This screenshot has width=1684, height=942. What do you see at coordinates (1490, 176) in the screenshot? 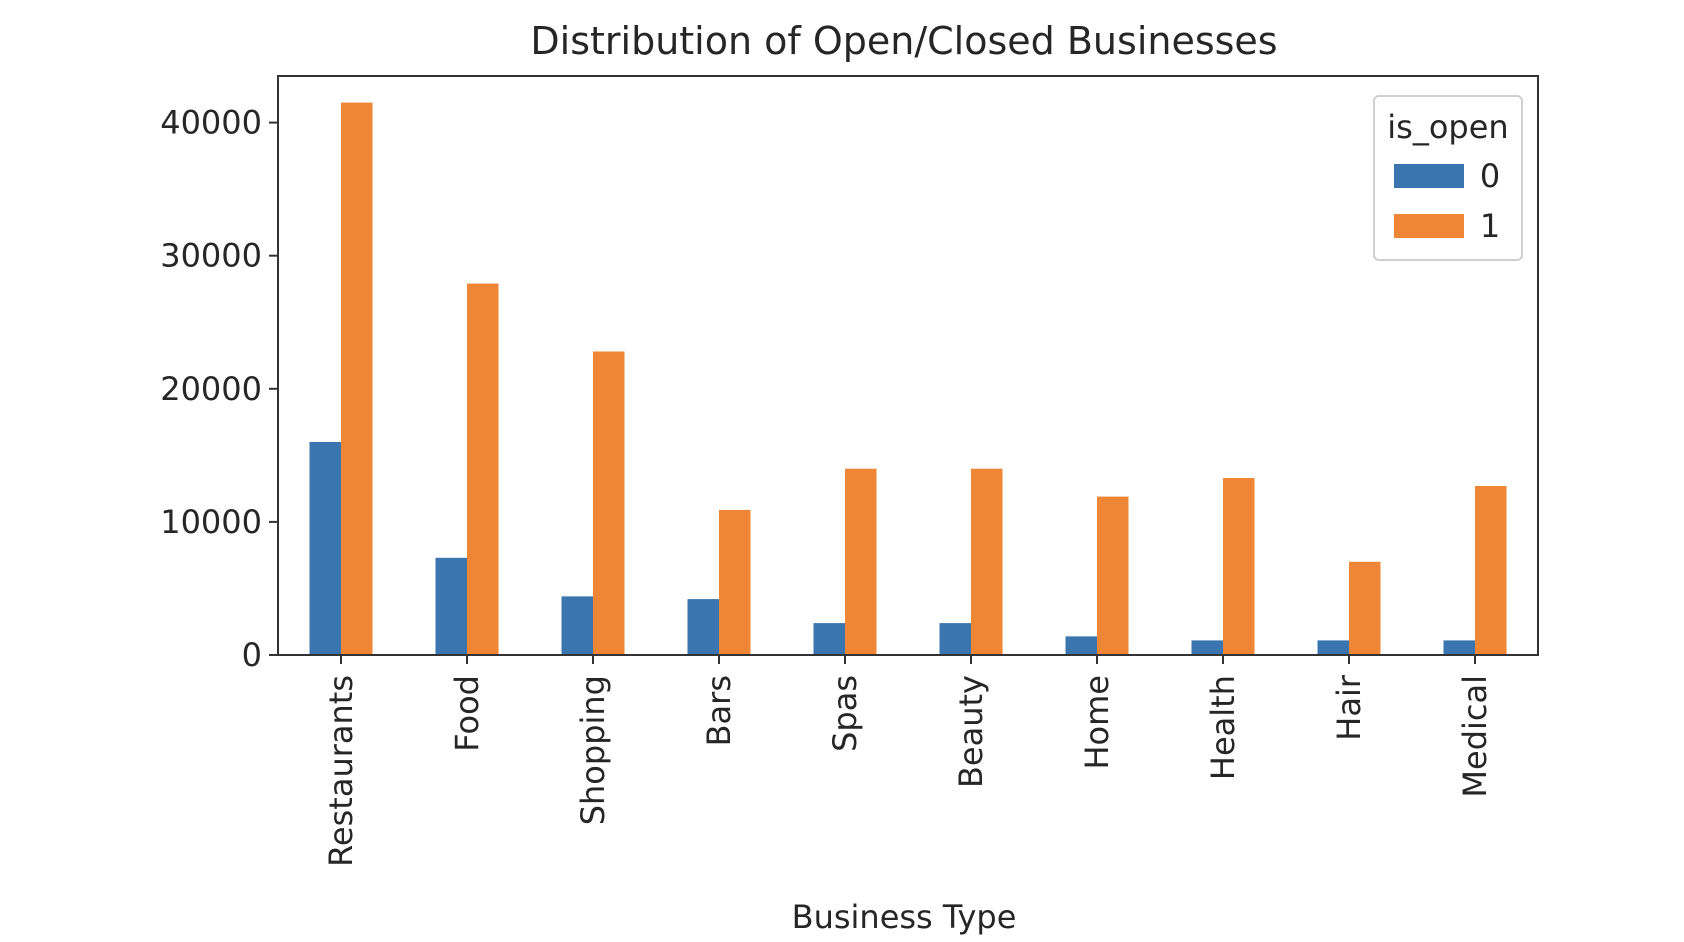
I see `legend-label-0: 0` at bounding box center [1490, 176].